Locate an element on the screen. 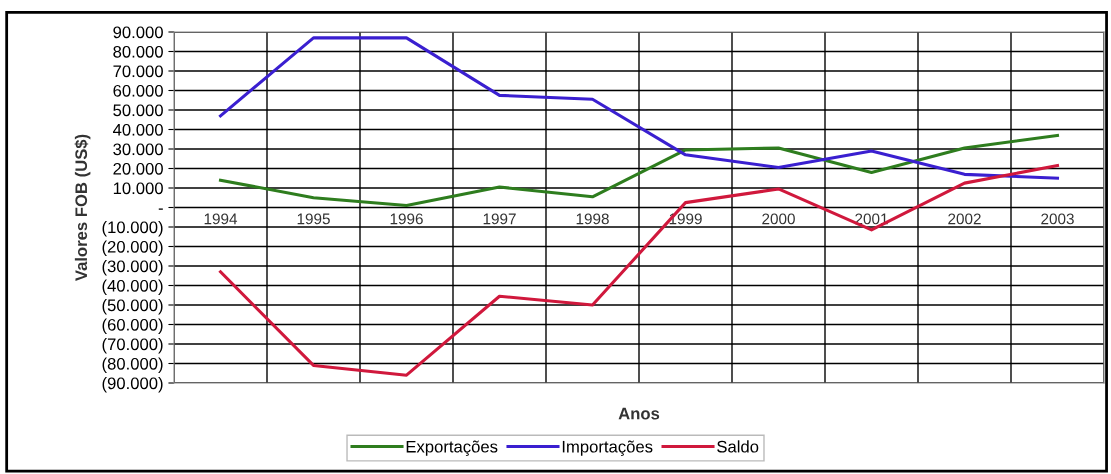  x-axis-title: Anos is located at coordinates (639, 413).